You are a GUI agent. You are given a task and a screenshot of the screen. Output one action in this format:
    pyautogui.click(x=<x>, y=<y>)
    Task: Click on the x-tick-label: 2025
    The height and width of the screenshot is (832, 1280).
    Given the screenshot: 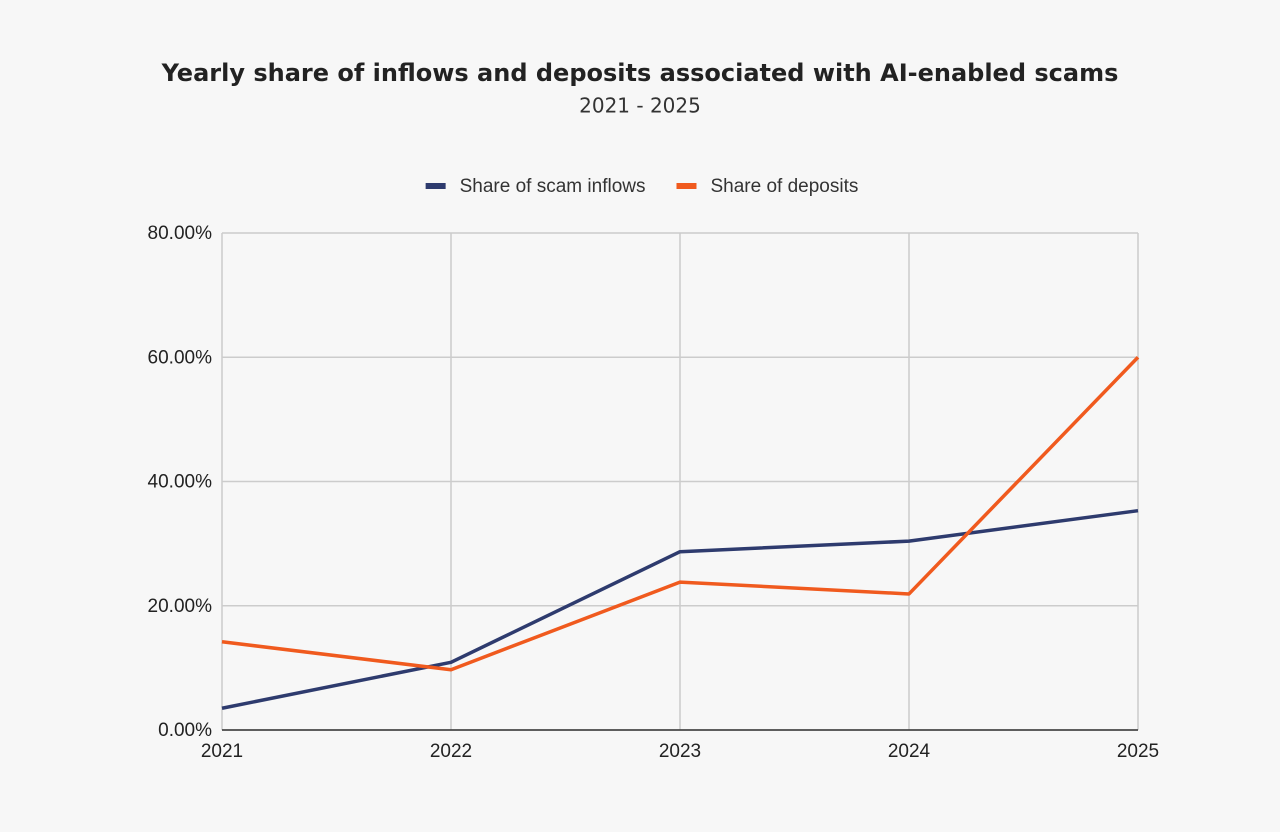 What is the action you would take?
    pyautogui.click(x=1138, y=751)
    